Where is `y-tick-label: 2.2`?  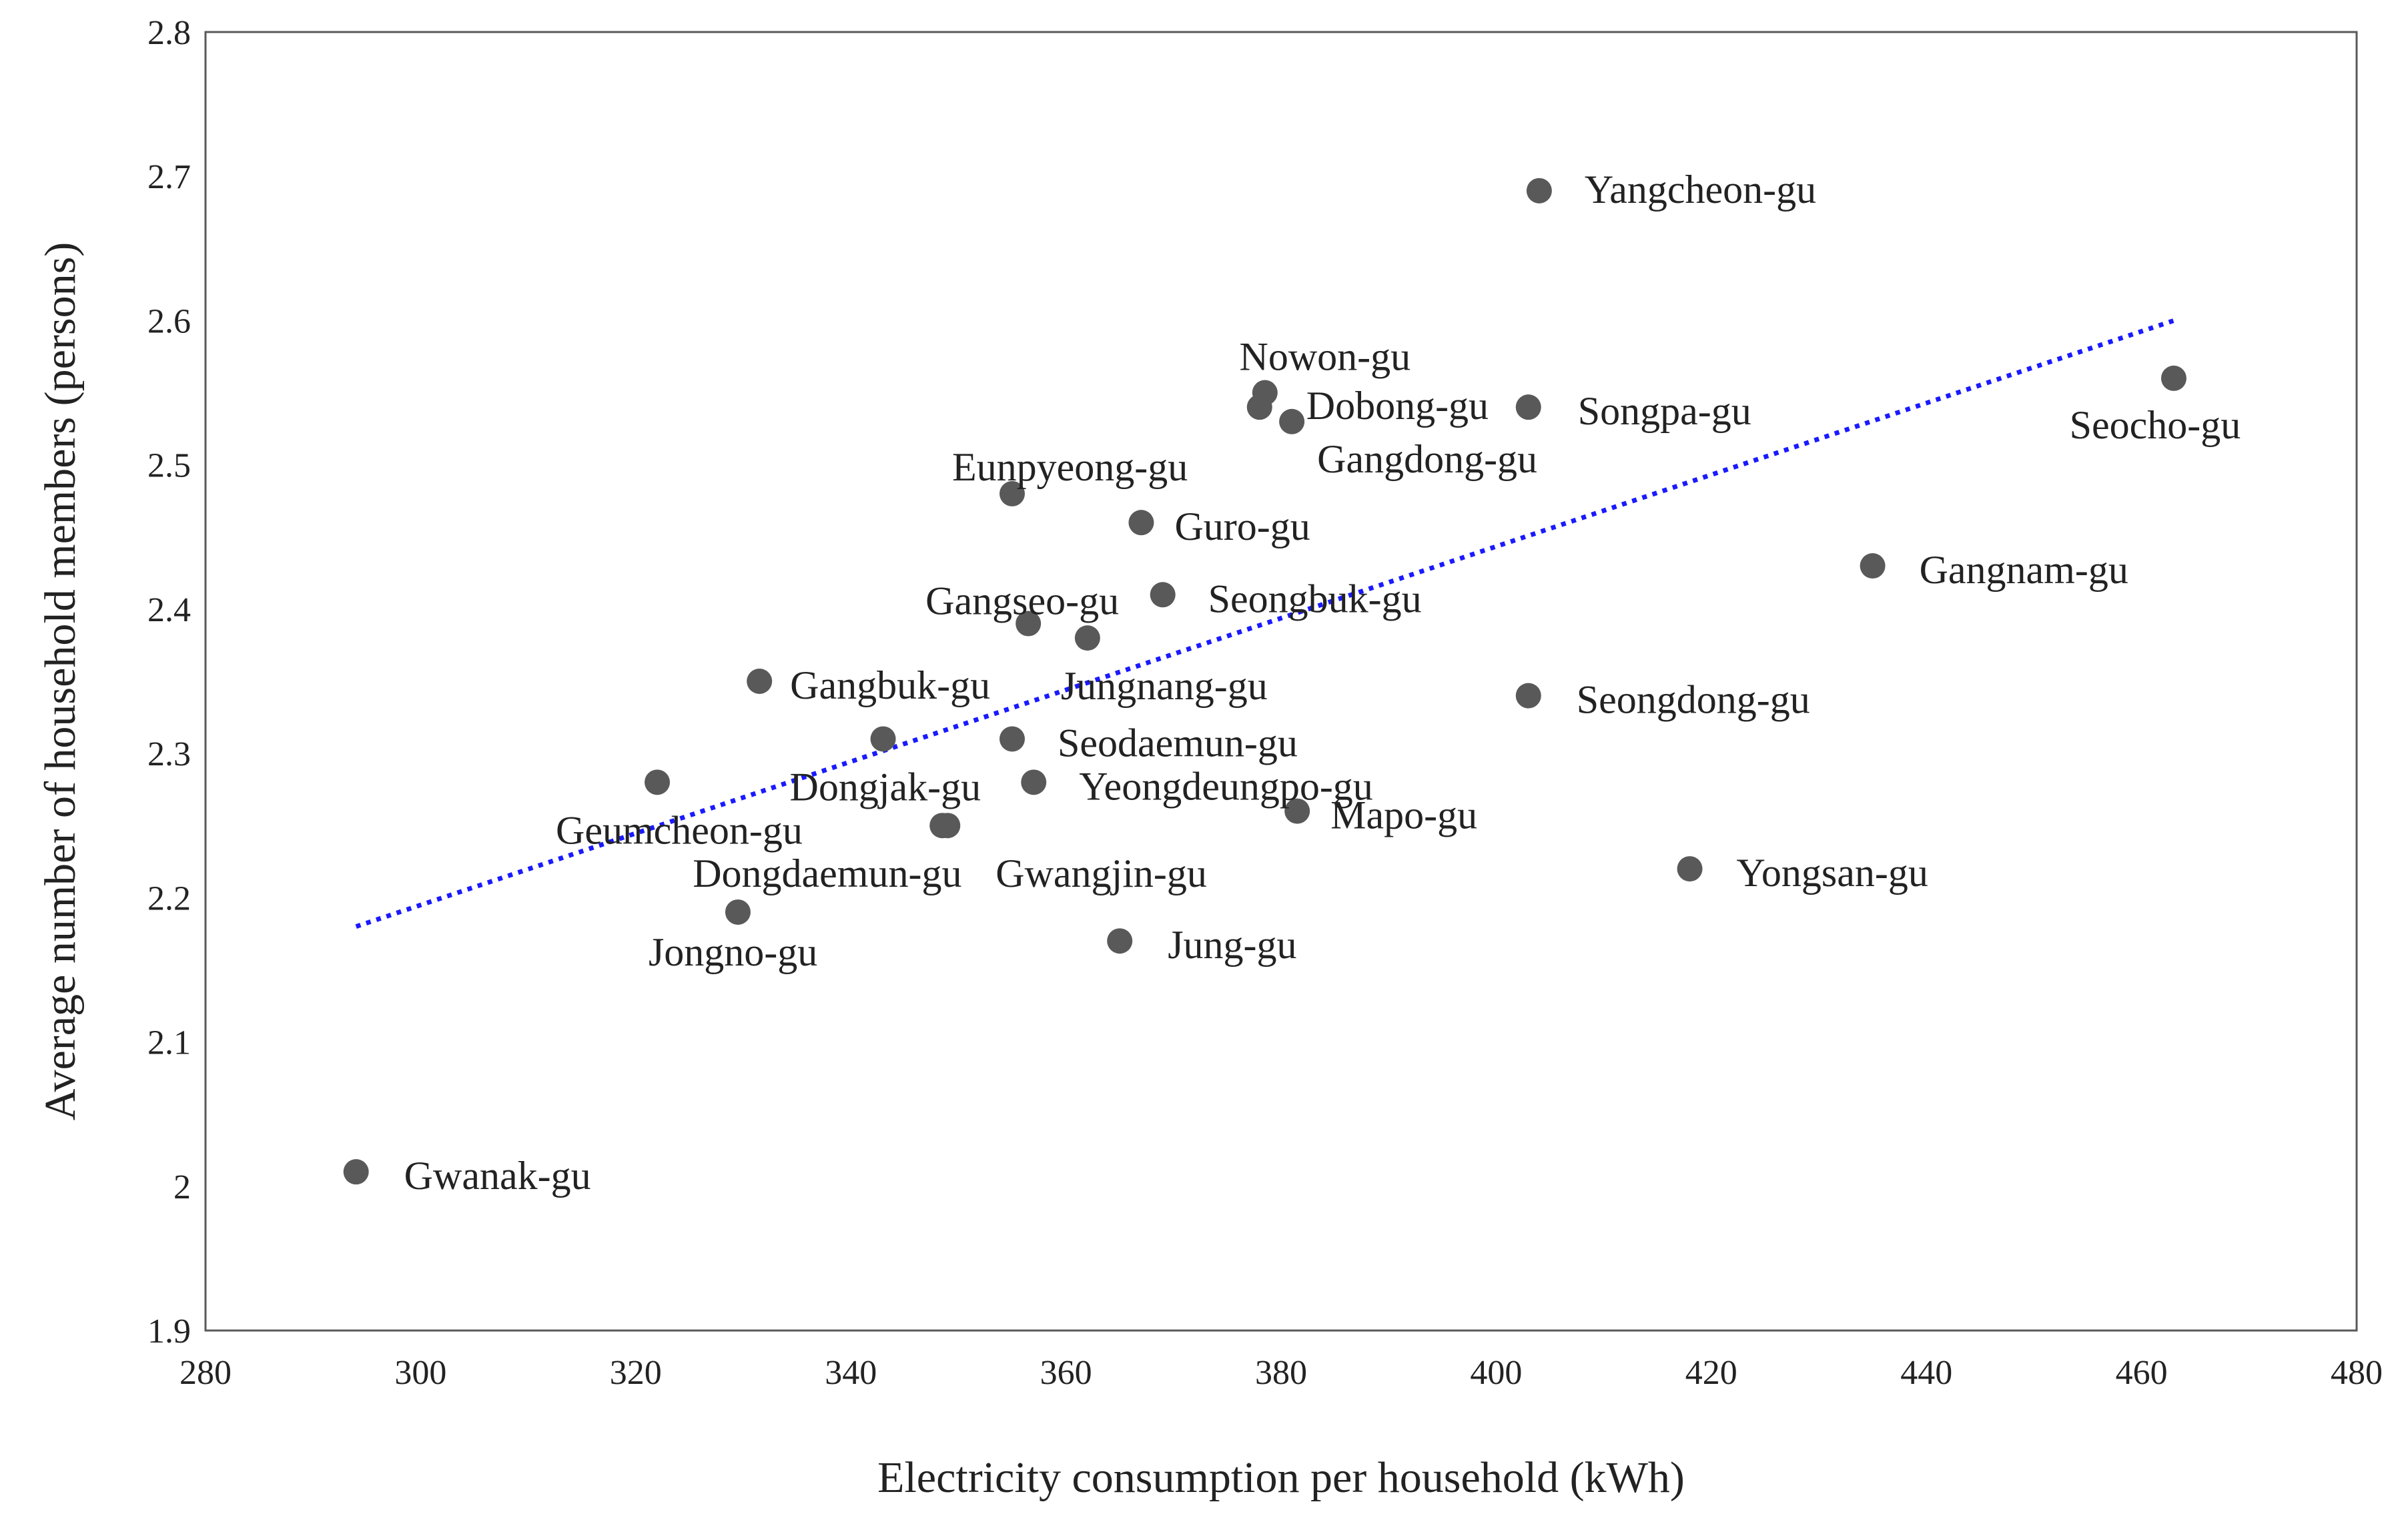 y-tick-label: 2.2 is located at coordinates (169, 898).